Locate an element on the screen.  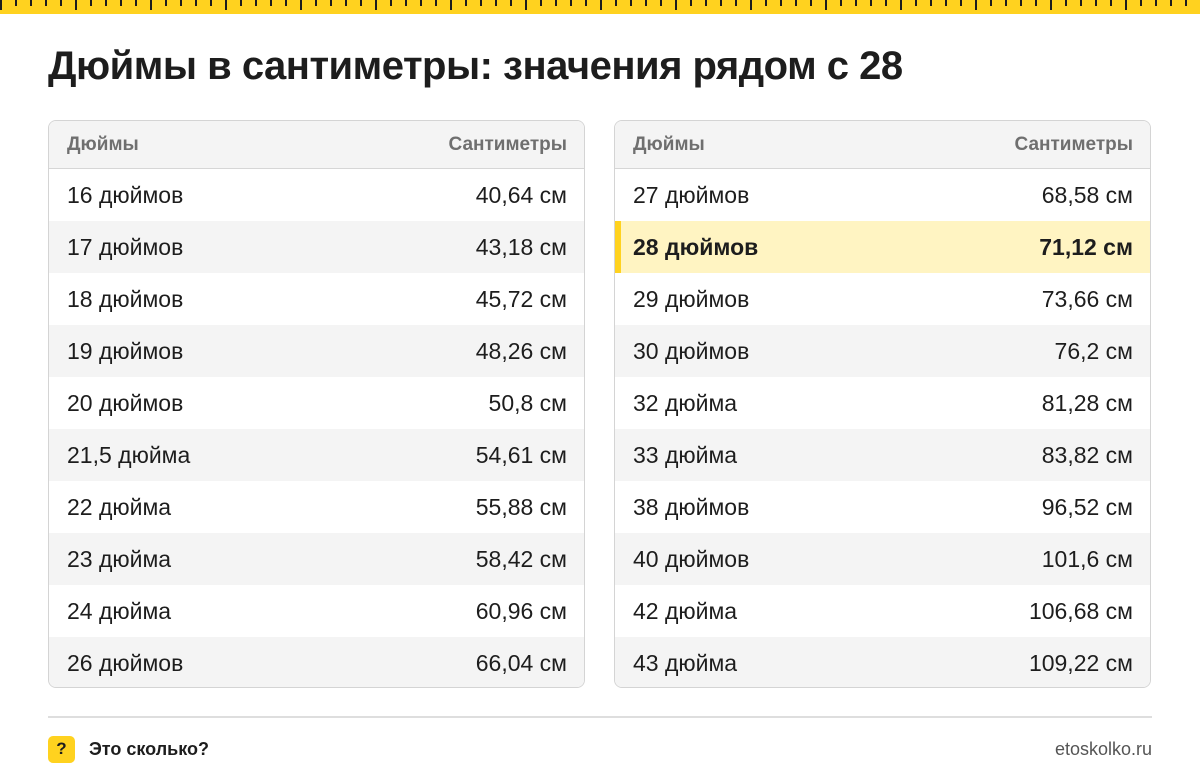
ruler-major-ticks is located at coordinates (600, 5).